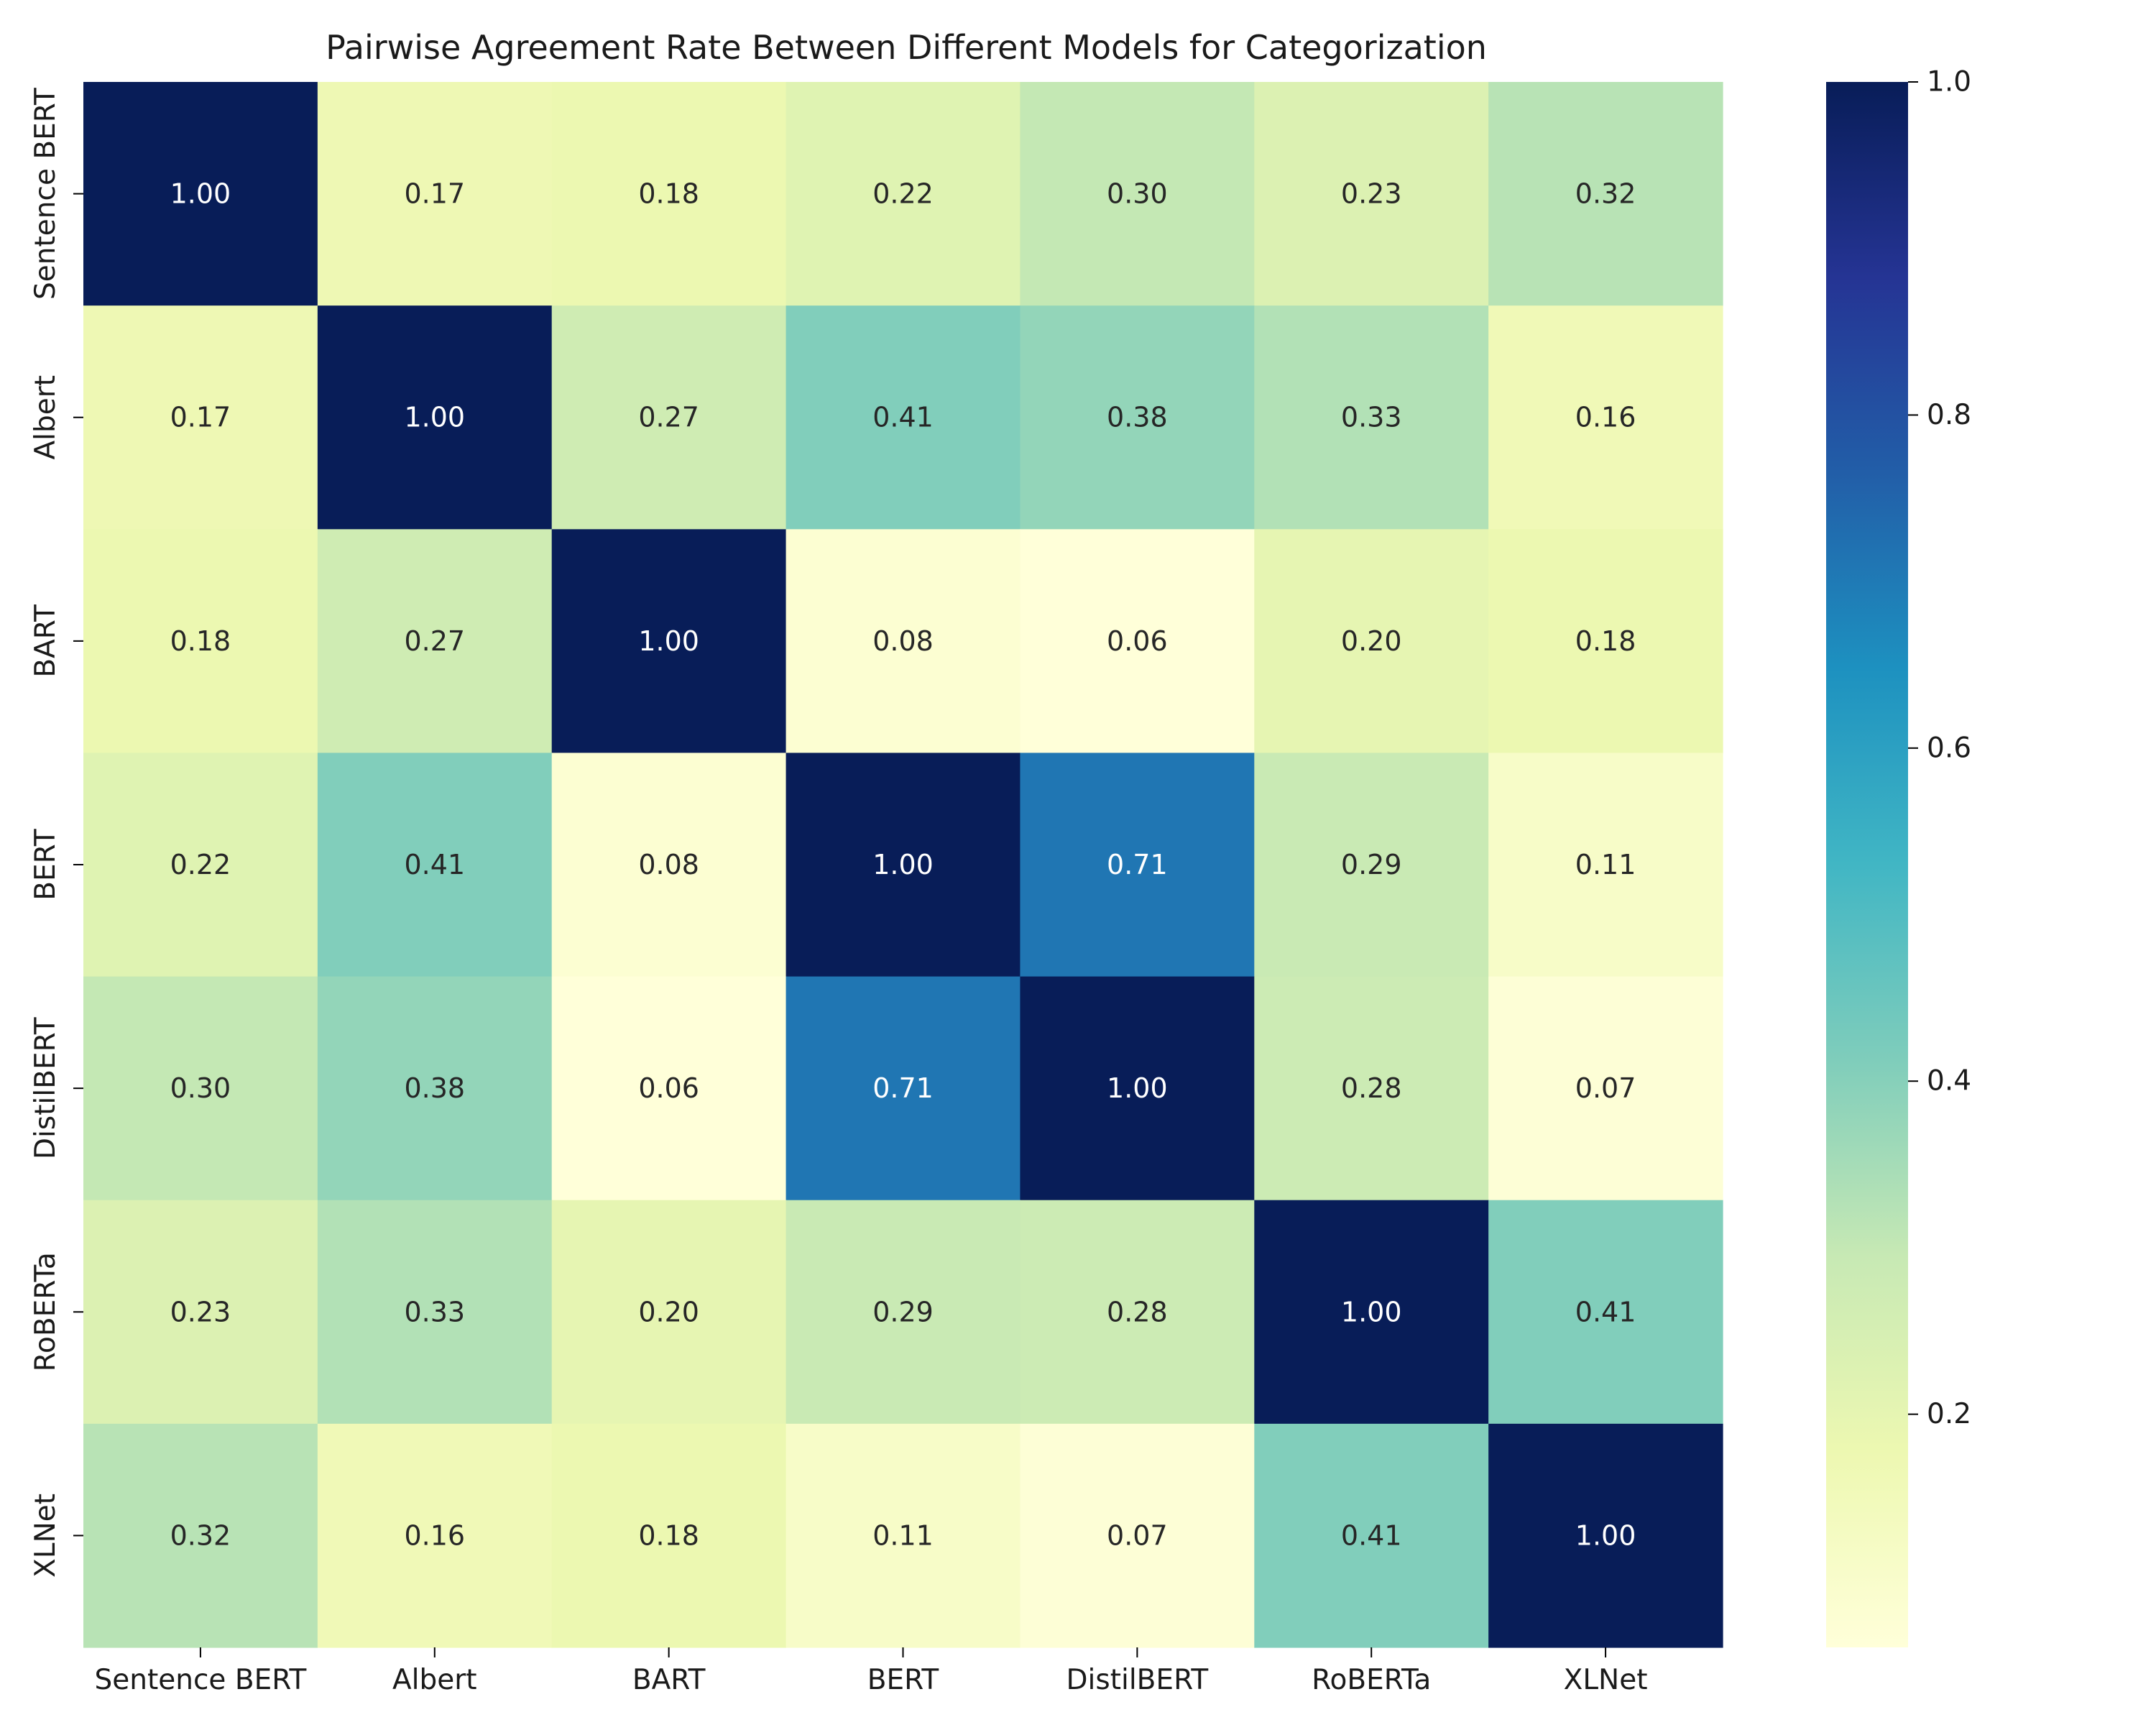 Image resolution: width=2156 pixels, height=1725 pixels. Describe the element at coordinates (1138, 1680) in the screenshot. I see `x-tick-label: DistilBERT` at that location.